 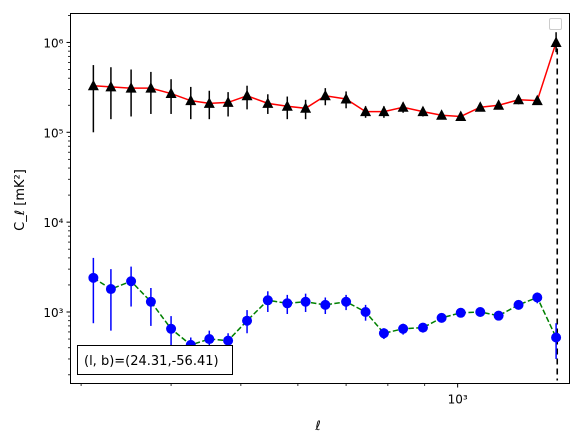 What do you see at coordinates (53, 223) in the screenshot?
I see `y-tick-label: 10⁴` at bounding box center [53, 223].